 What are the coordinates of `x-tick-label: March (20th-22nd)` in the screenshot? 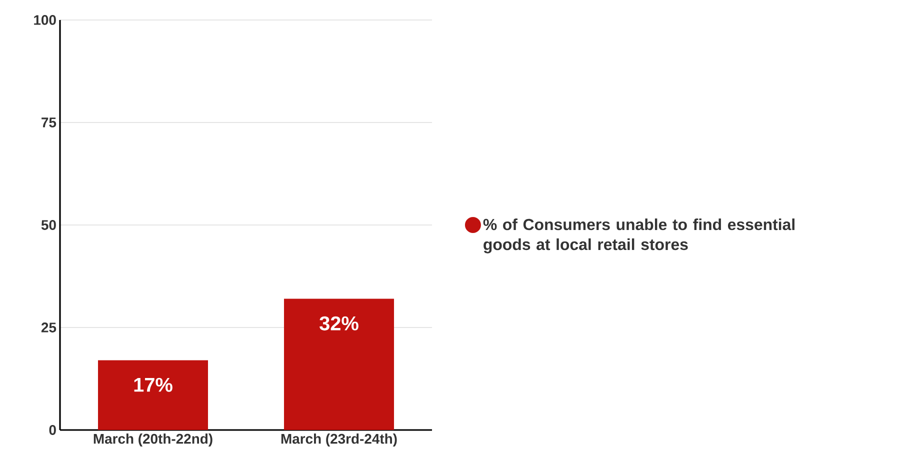 It's located at (153, 440).